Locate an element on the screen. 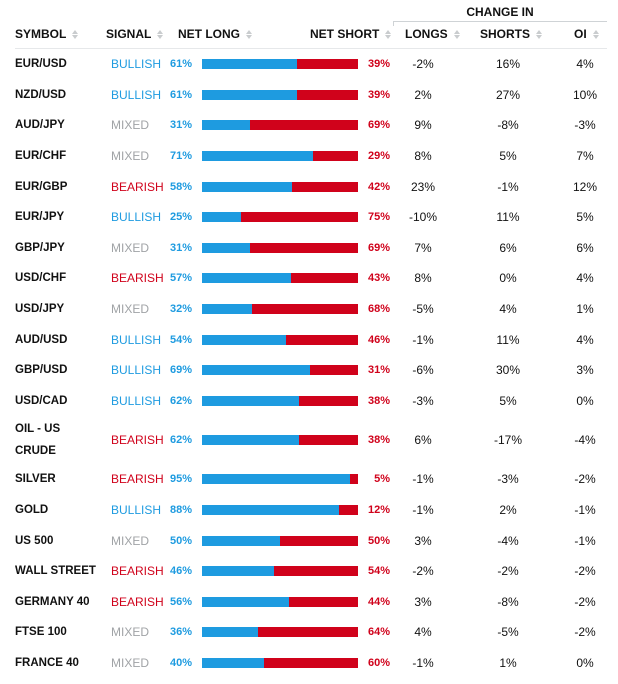  signal-cell: BEARISH is located at coordinates (137, 278).